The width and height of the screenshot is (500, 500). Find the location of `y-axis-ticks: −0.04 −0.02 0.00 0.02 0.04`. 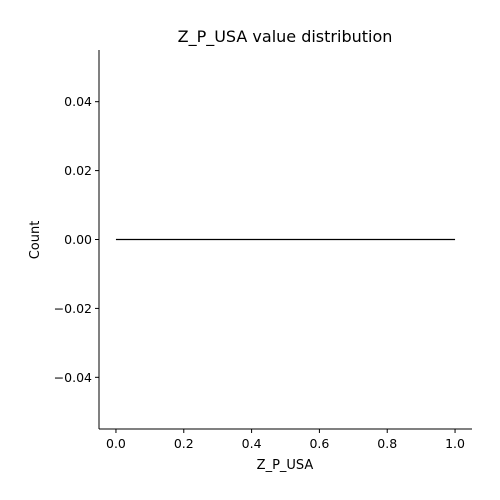

y-axis-ticks: −0.04 −0.02 0.00 0.02 0.04 is located at coordinates (76, 239).